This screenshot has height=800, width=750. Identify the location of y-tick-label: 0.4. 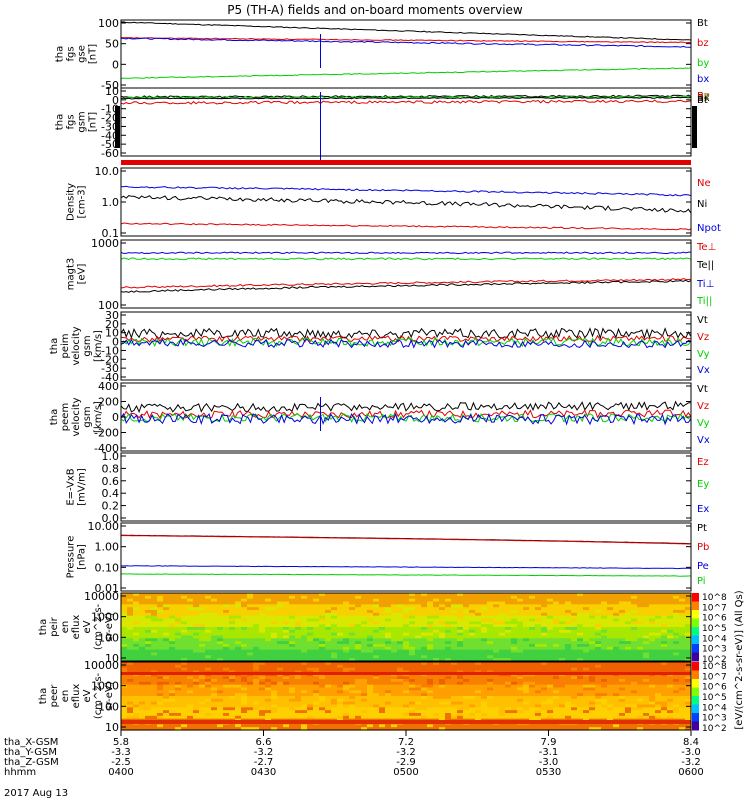
(111, 493).